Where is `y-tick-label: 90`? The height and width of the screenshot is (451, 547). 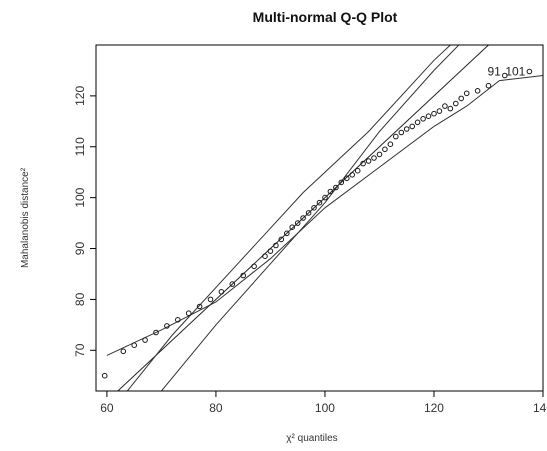 y-tick-label: 90 is located at coordinates (80, 249).